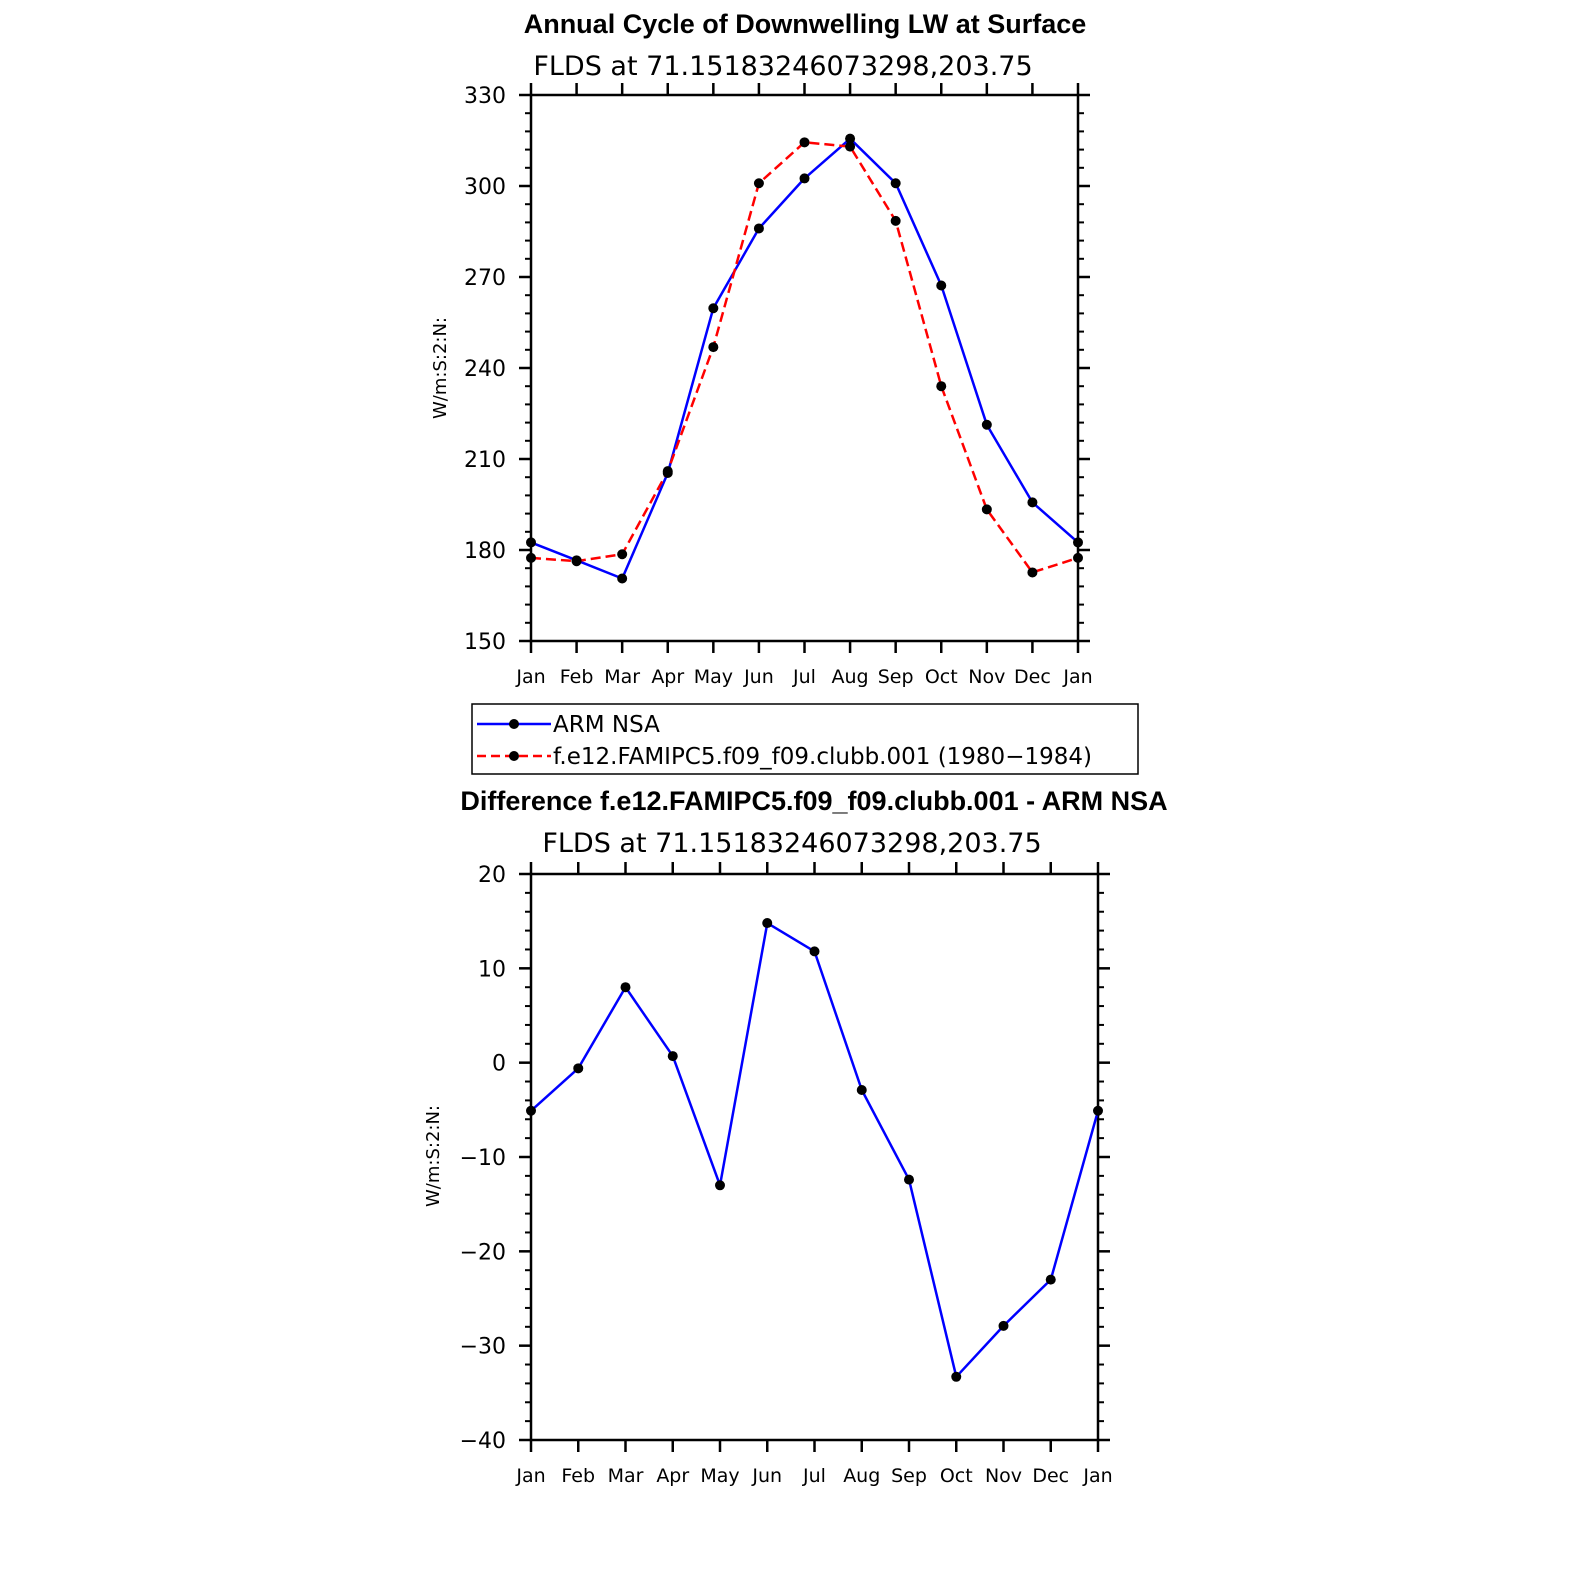 The height and width of the screenshot is (1574, 1574). What do you see at coordinates (440, 368) in the screenshot?
I see `chart1-y-axis-label: W/m:S:2:N:` at bounding box center [440, 368].